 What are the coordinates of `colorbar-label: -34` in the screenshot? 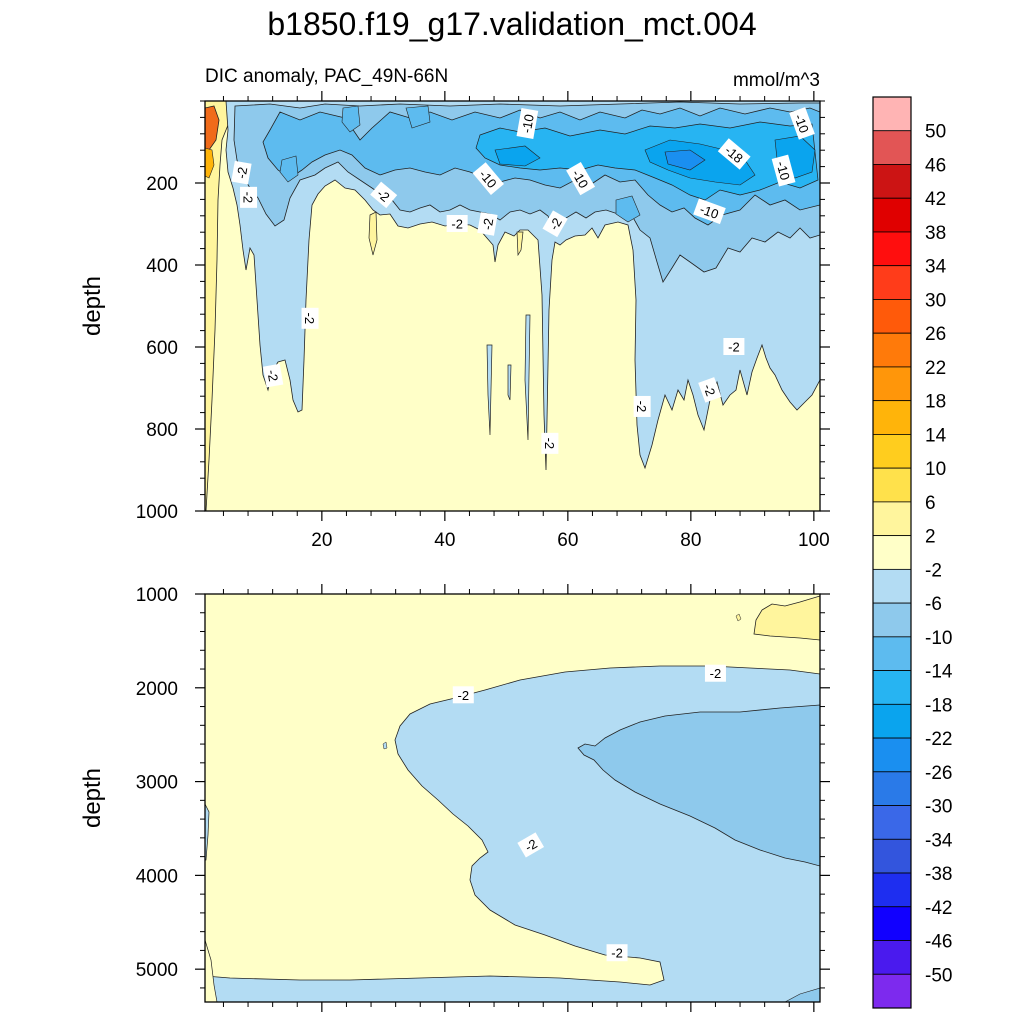 It's located at (939, 840).